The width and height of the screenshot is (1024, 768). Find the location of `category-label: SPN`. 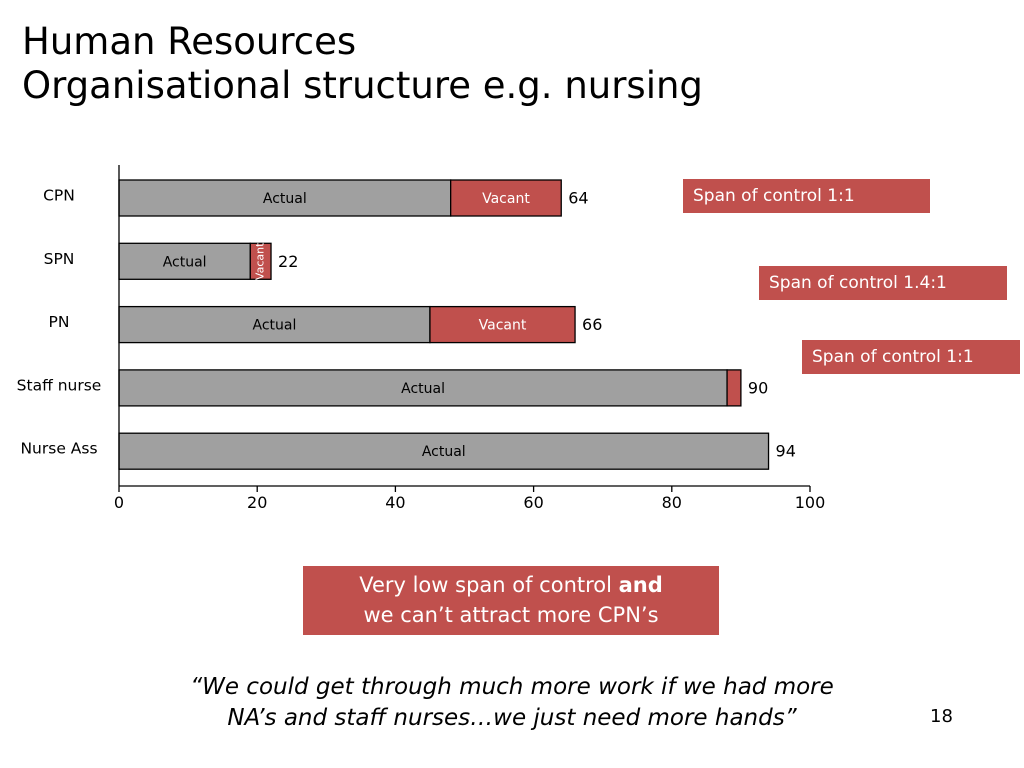

category-label: SPN is located at coordinates (59, 259).